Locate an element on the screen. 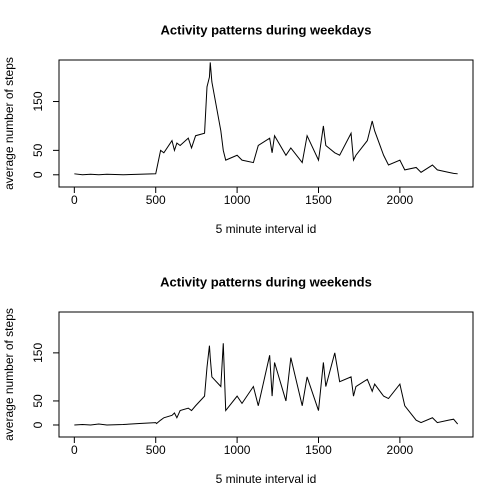 This screenshot has height=504, width=504. chart-title: Activity patterns during weekdays is located at coordinates (266, 29).